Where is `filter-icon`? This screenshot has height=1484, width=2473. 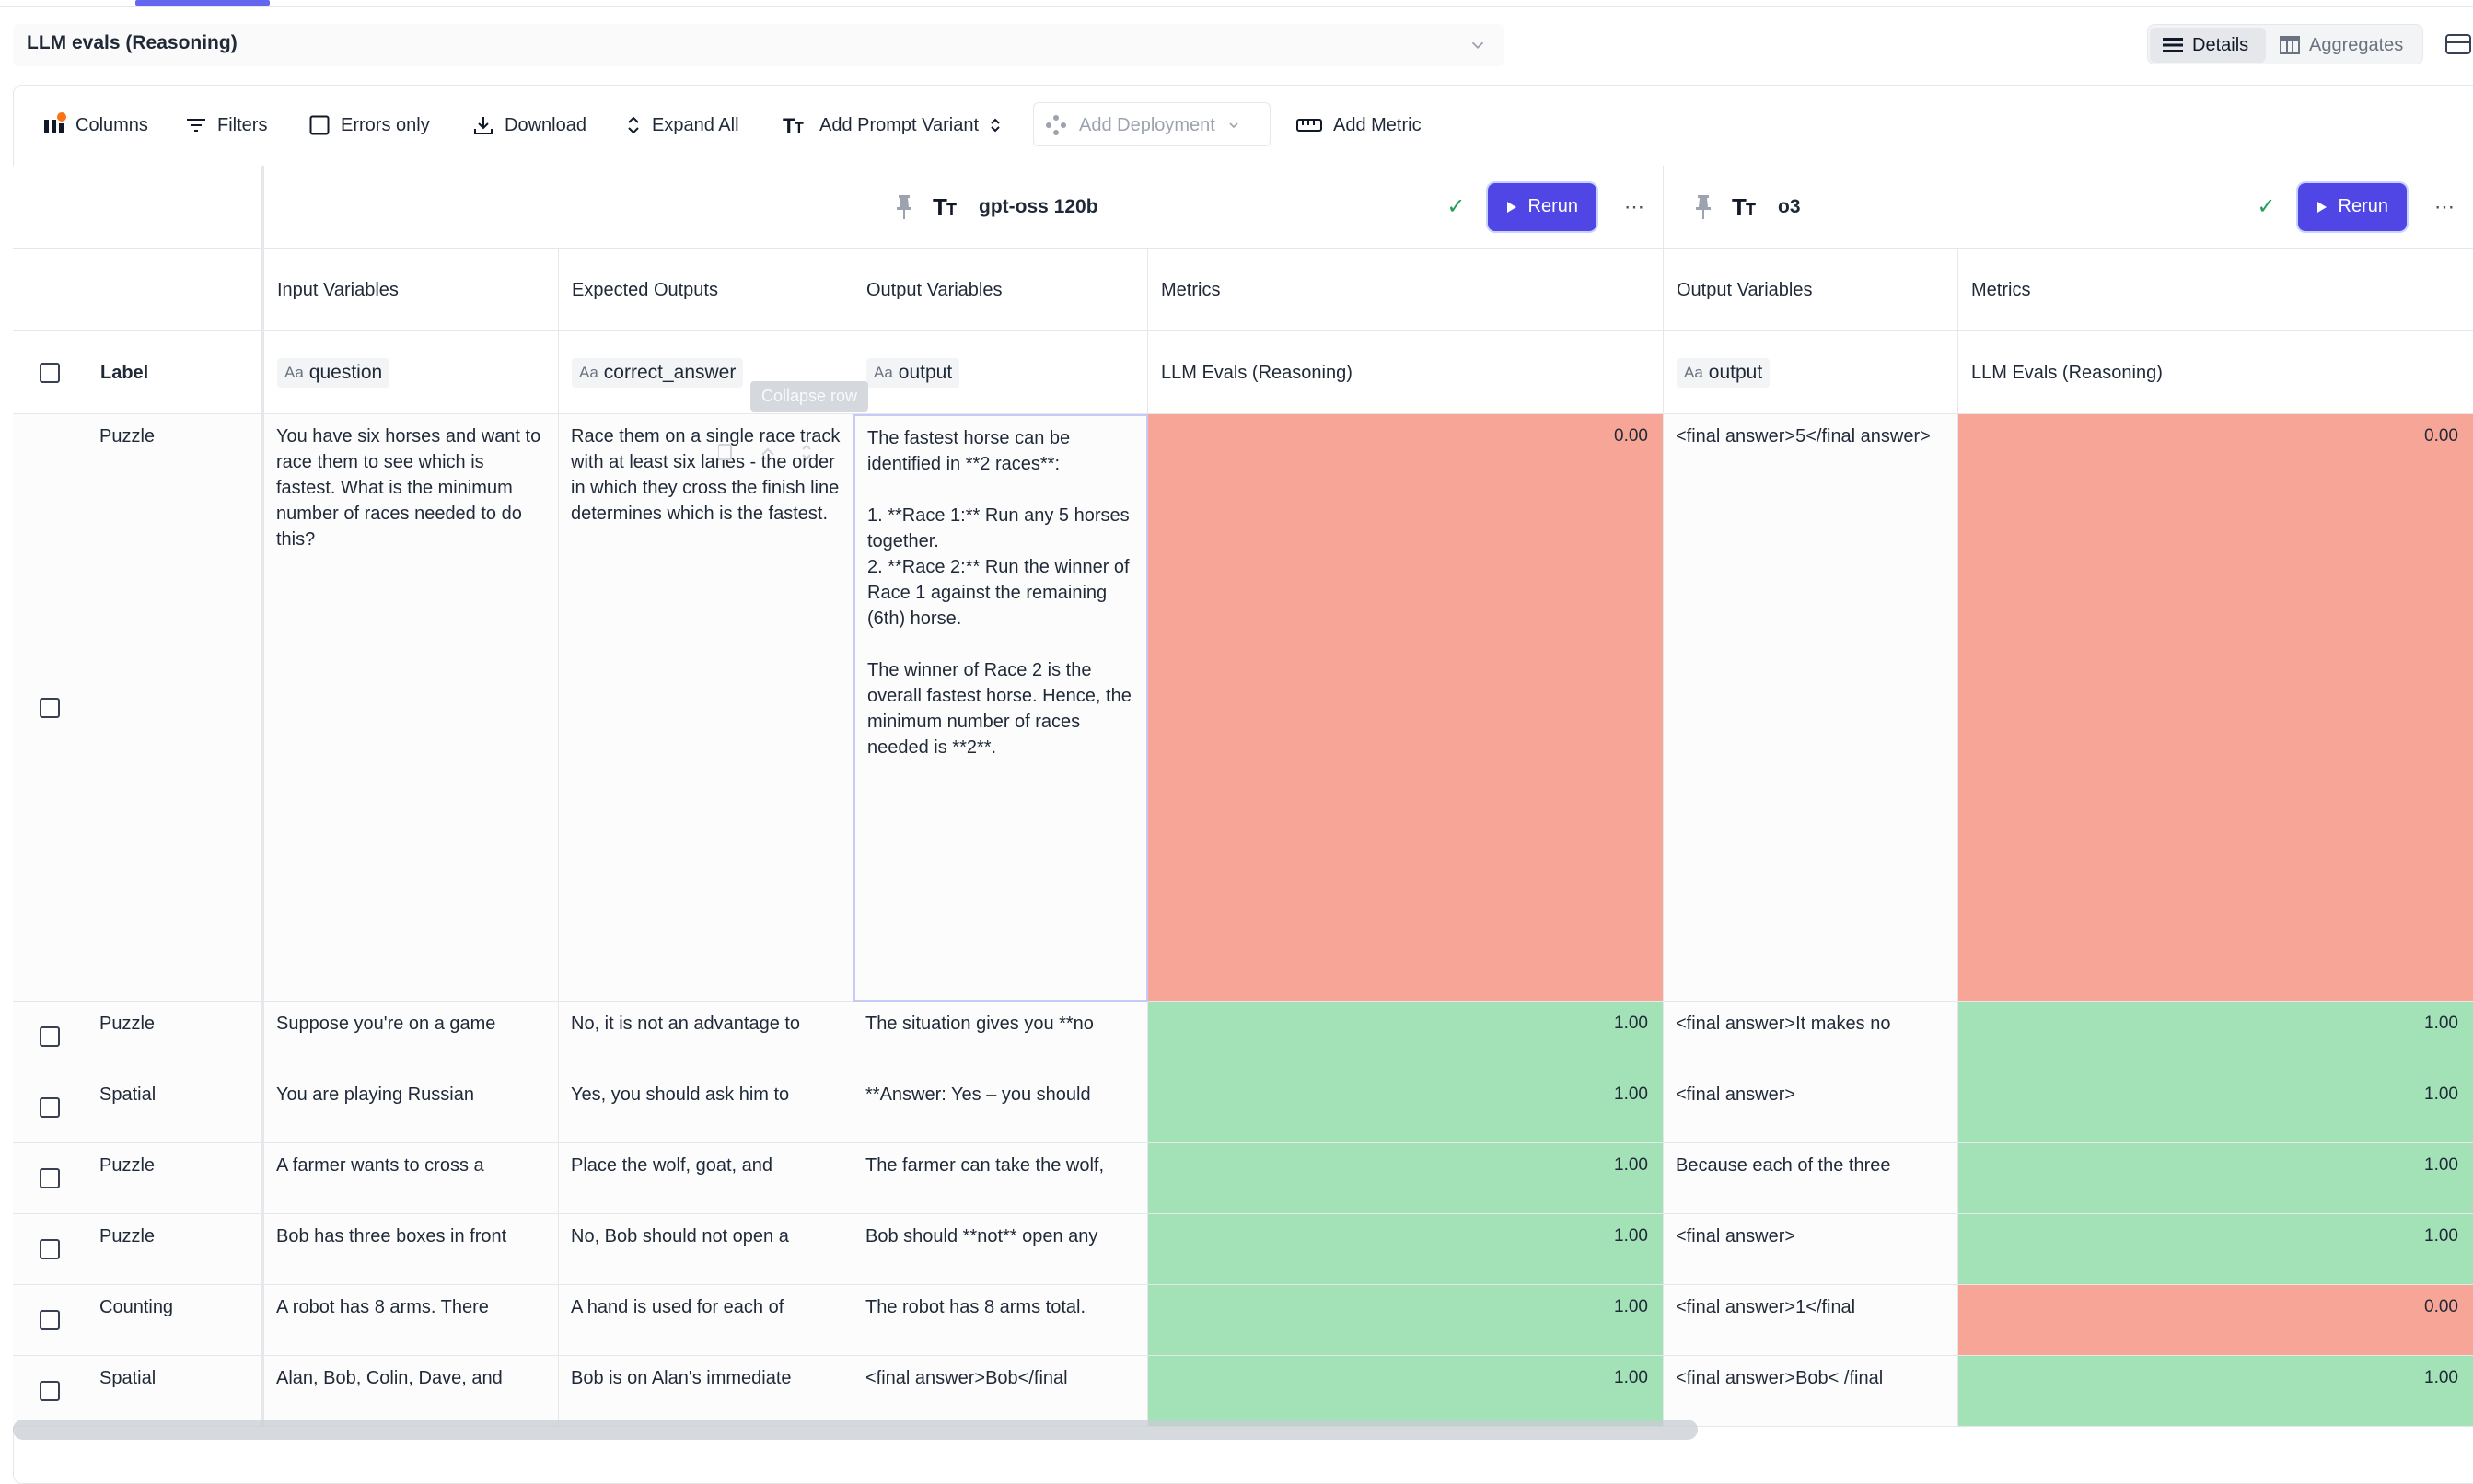 filter-icon is located at coordinates (196, 125).